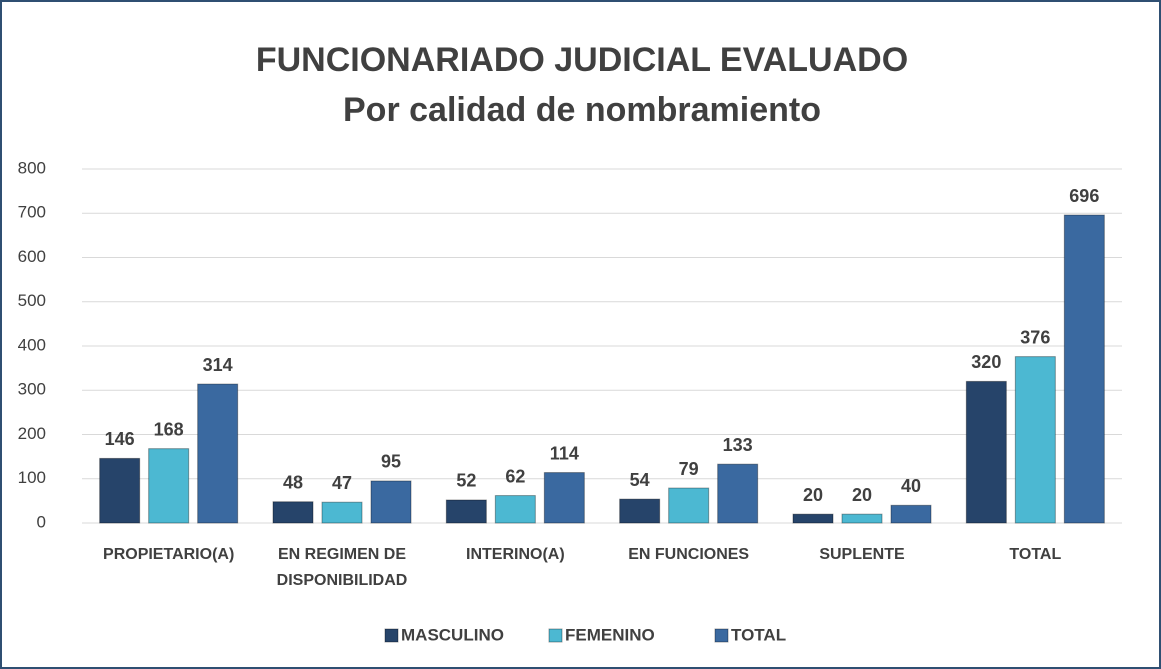  What do you see at coordinates (862, 554) in the screenshot?
I see `x-tick-label: SUPLENTE` at bounding box center [862, 554].